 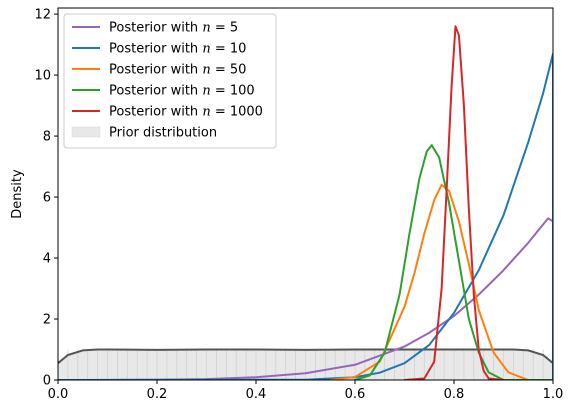 What do you see at coordinates (157, 394) in the screenshot?
I see `x-tick-label: 0.2` at bounding box center [157, 394].